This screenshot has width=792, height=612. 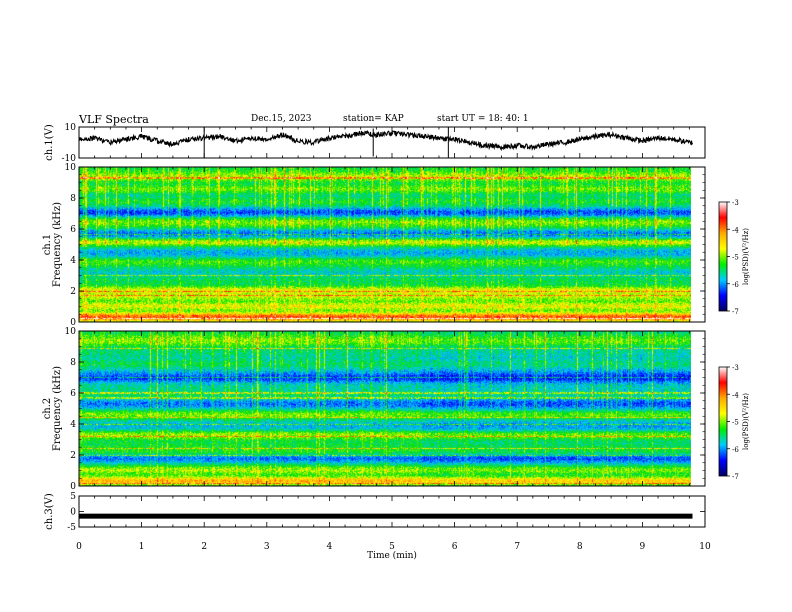 What do you see at coordinates (483, 119) in the screenshot?
I see `start-time-label: start UT = 18: 40: 1` at bounding box center [483, 119].